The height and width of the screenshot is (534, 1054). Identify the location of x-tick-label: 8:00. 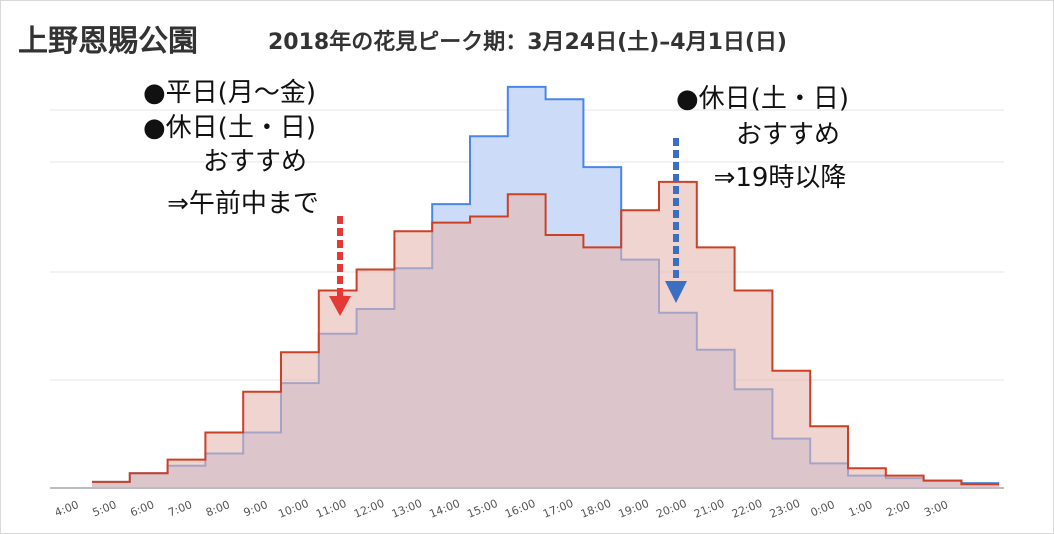
(218, 508).